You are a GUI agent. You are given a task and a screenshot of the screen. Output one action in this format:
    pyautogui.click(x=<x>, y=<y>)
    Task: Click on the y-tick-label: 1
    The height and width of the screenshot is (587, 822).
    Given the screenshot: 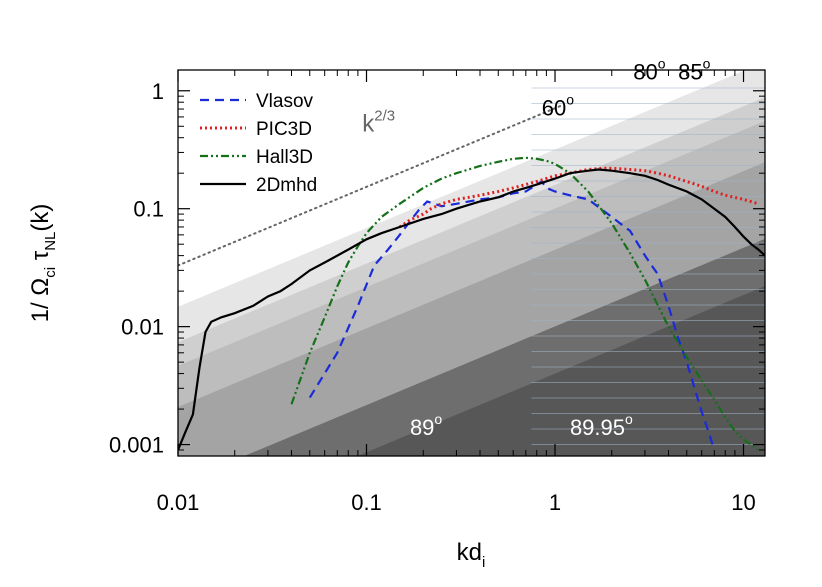 What is the action you would take?
    pyautogui.click(x=158, y=91)
    